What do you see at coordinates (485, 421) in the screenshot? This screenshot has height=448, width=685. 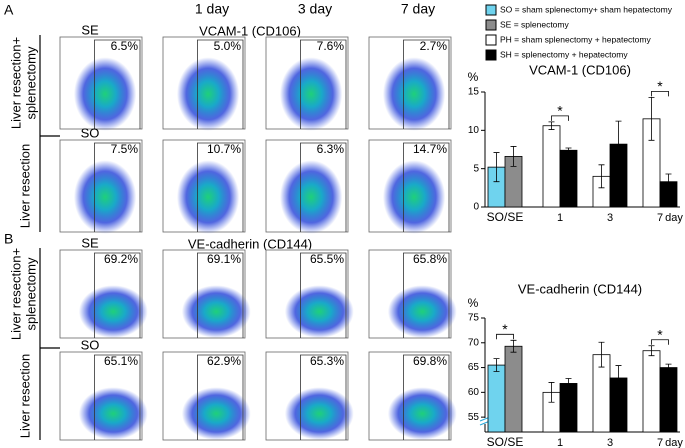 I see `axis-break-gap` at bounding box center [485, 421].